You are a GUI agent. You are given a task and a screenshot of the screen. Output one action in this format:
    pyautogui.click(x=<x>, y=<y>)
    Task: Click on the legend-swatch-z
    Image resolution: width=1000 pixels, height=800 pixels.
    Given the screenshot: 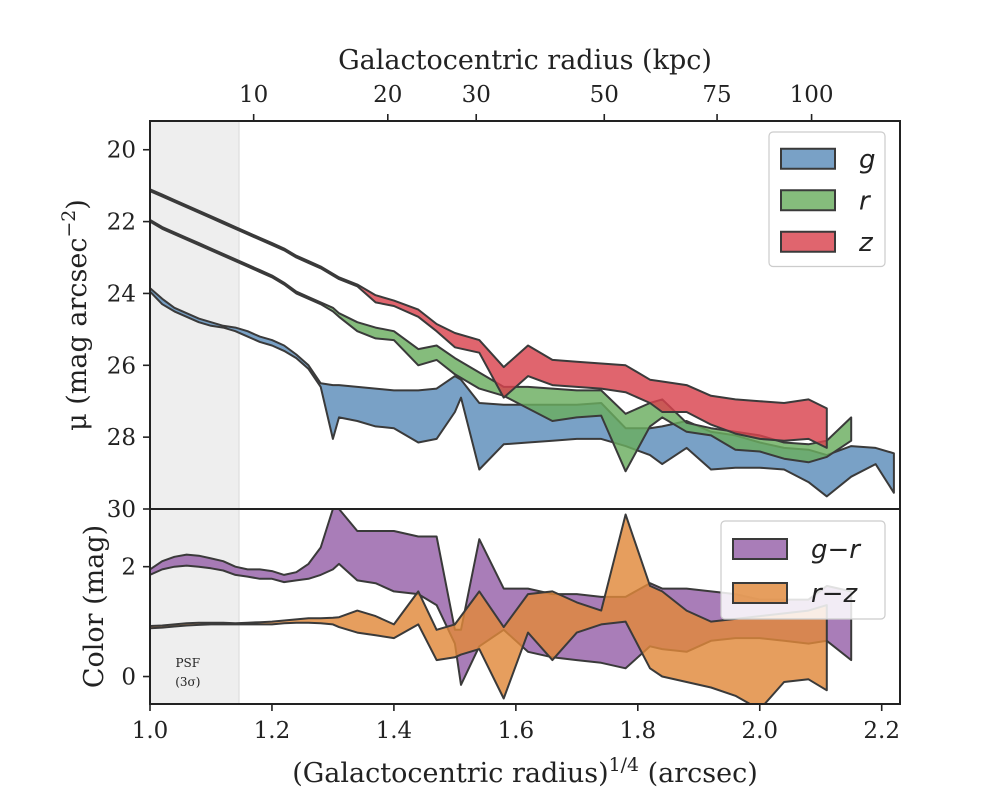 What is the action you would take?
    pyautogui.click(x=808, y=241)
    